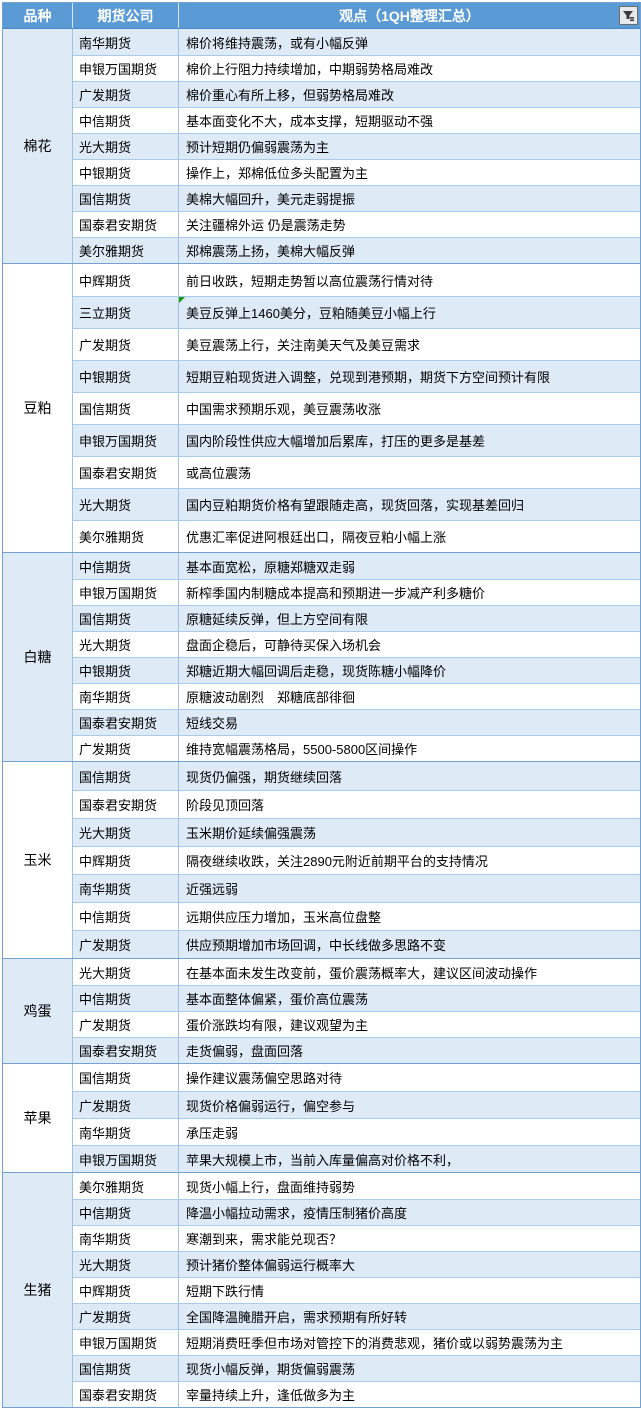 The width and height of the screenshot is (641, 1408). I want to click on cell-viewpoint: 盘面企稳后，可静待买保入场机会, so click(409, 644).